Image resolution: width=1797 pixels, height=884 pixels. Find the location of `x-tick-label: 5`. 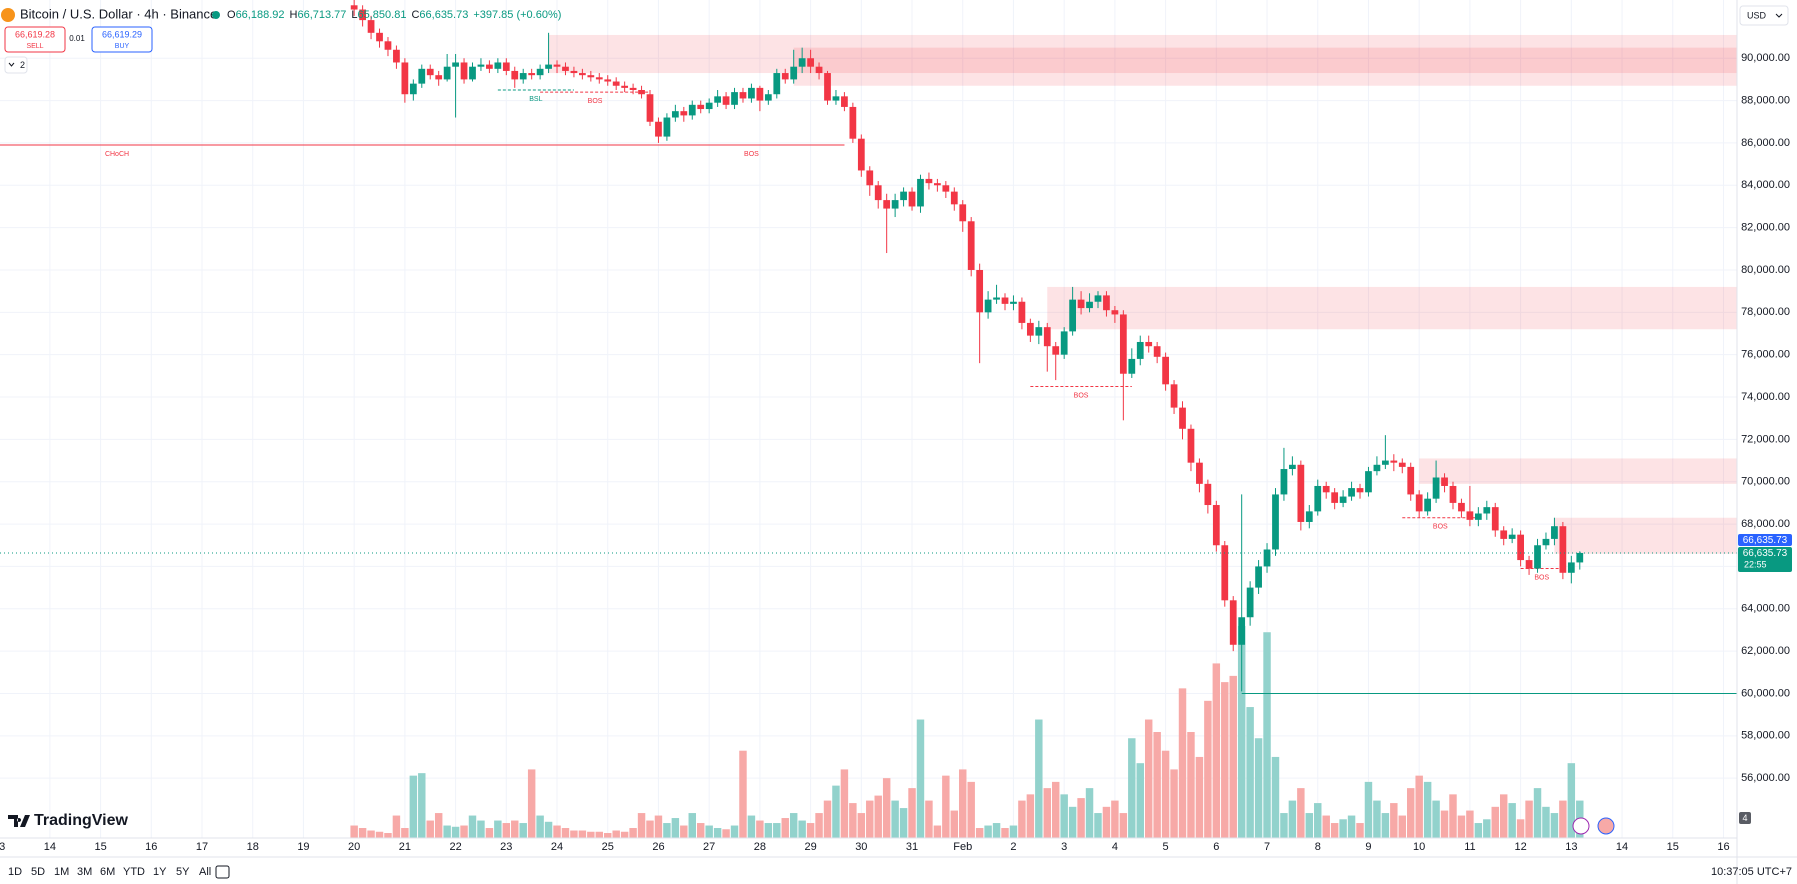

x-tick-label: 5 is located at coordinates (1166, 847).